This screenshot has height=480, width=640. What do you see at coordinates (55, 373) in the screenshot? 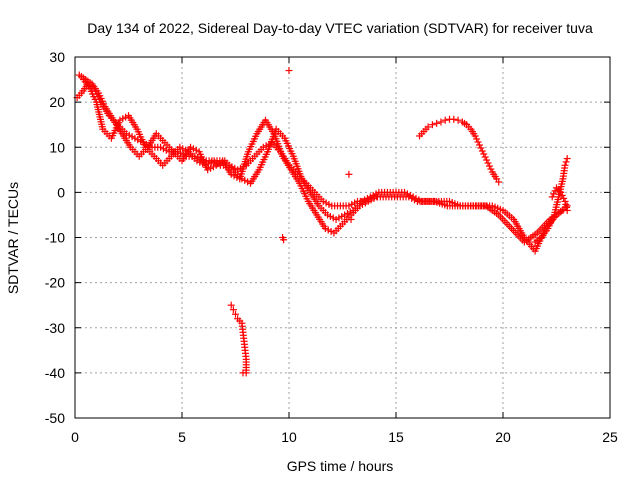
I see `y-tick-label: -40` at bounding box center [55, 373].